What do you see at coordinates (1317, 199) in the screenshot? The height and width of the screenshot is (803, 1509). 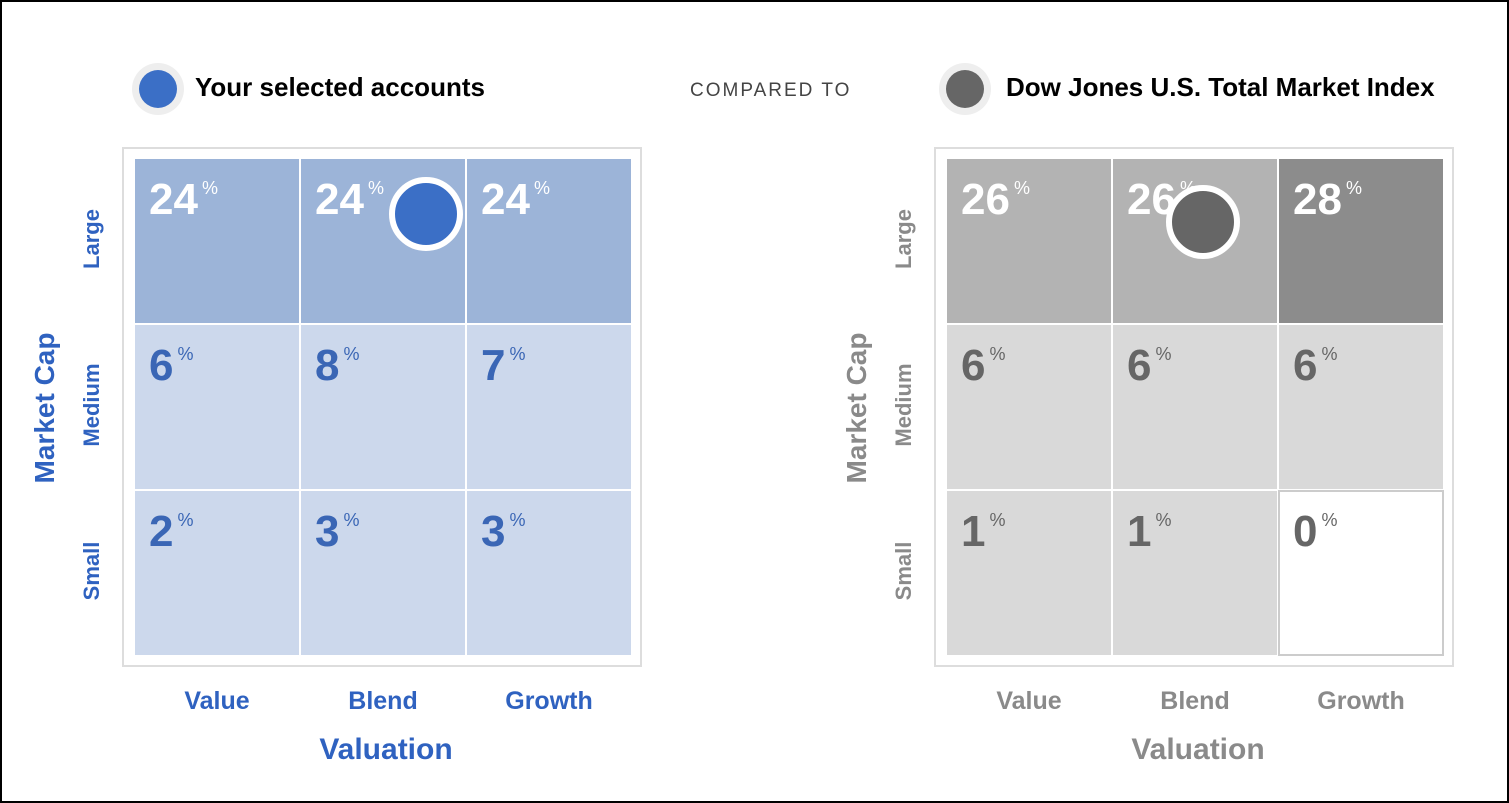 I see `cell-percent: 28` at bounding box center [1317, 199].